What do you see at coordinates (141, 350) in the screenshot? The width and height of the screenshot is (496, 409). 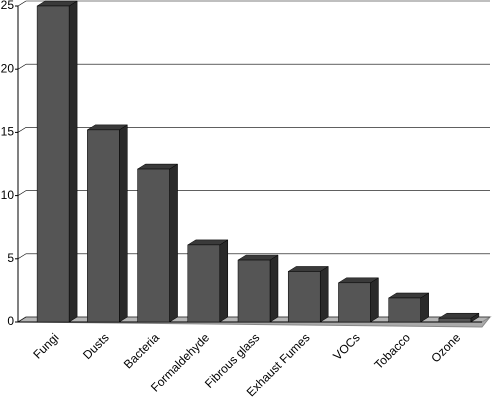 I see `x-tick-label: Bacteria` at bounding box center [141, 350].